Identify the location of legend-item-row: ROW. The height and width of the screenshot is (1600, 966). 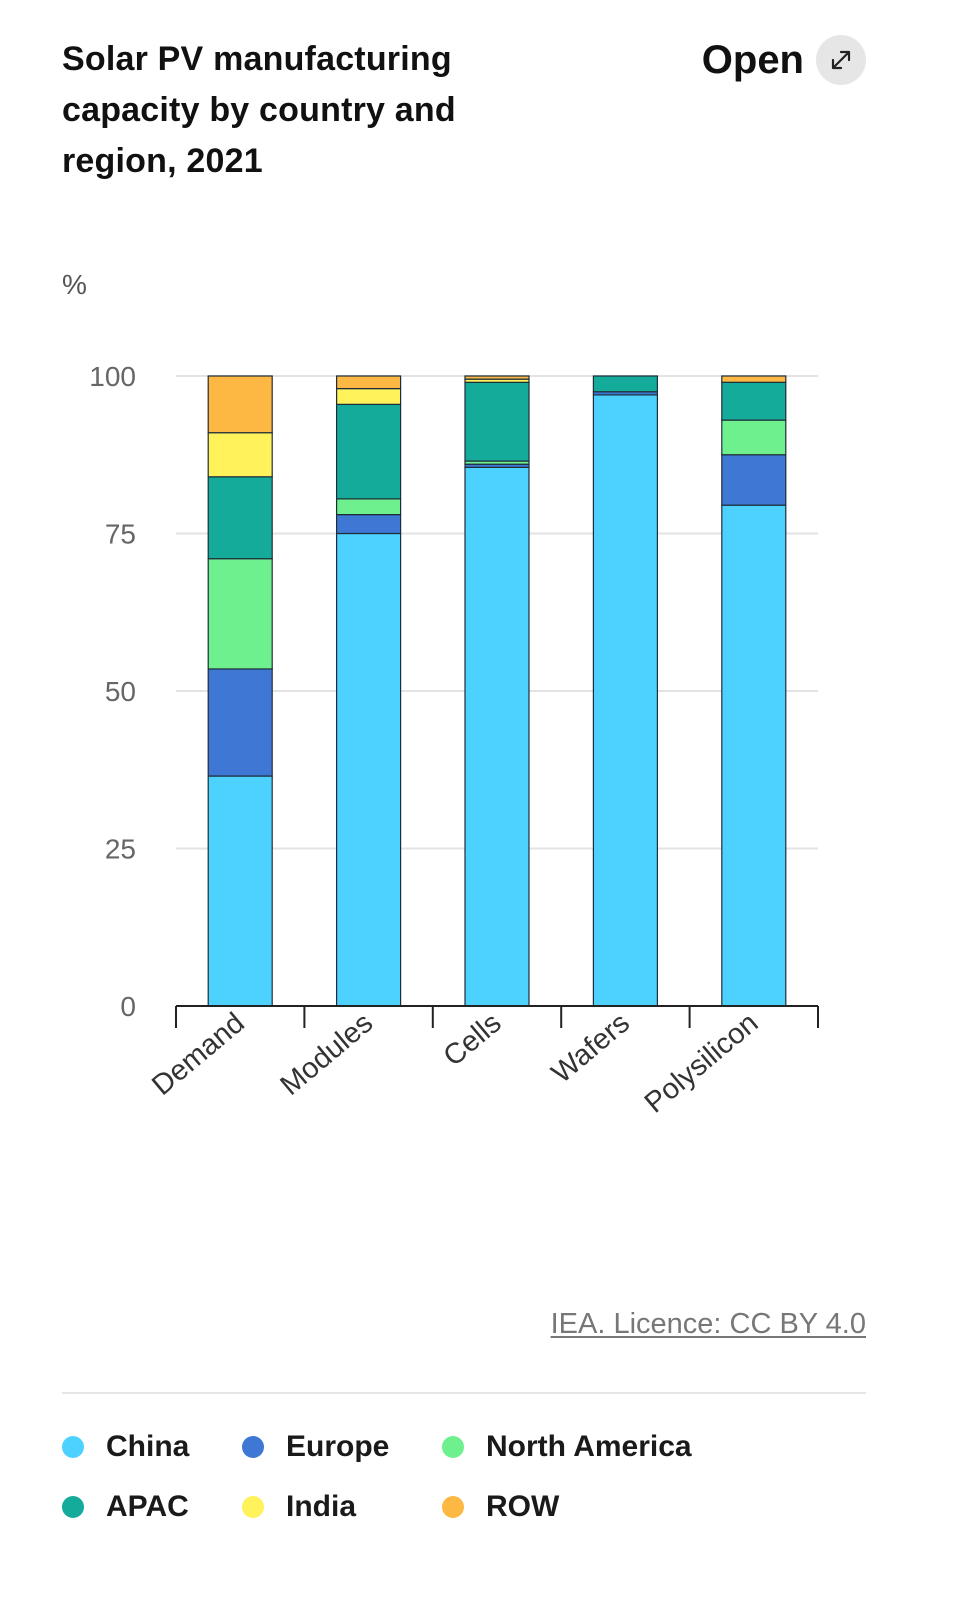
(592, 1507).